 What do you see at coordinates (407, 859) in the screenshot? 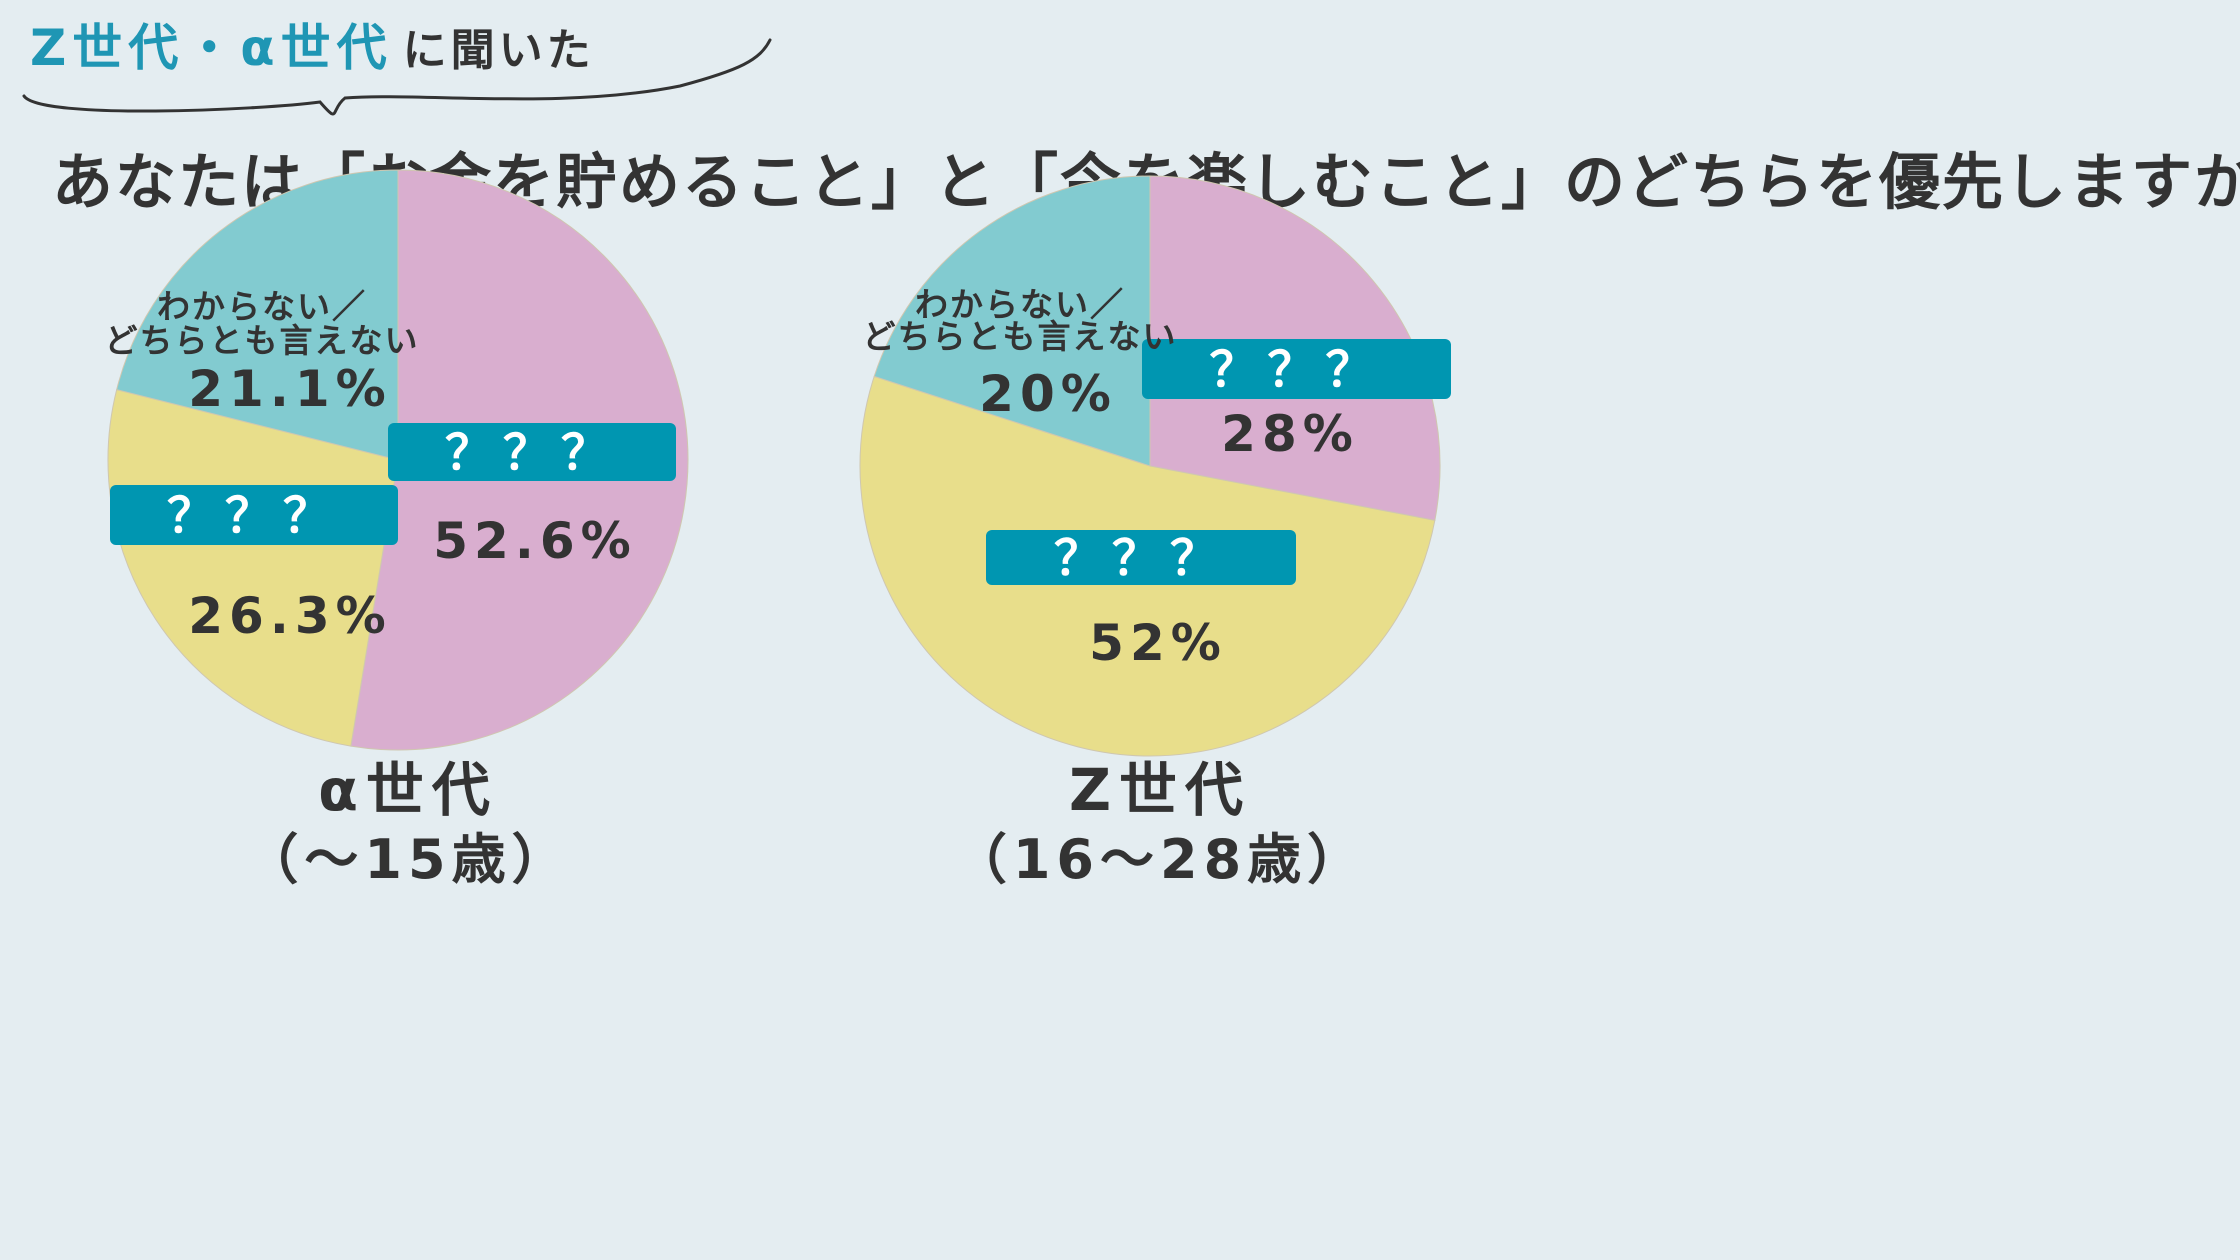
I see `chart-subtitle: （～15歳）` at bounding box center [407, 859].